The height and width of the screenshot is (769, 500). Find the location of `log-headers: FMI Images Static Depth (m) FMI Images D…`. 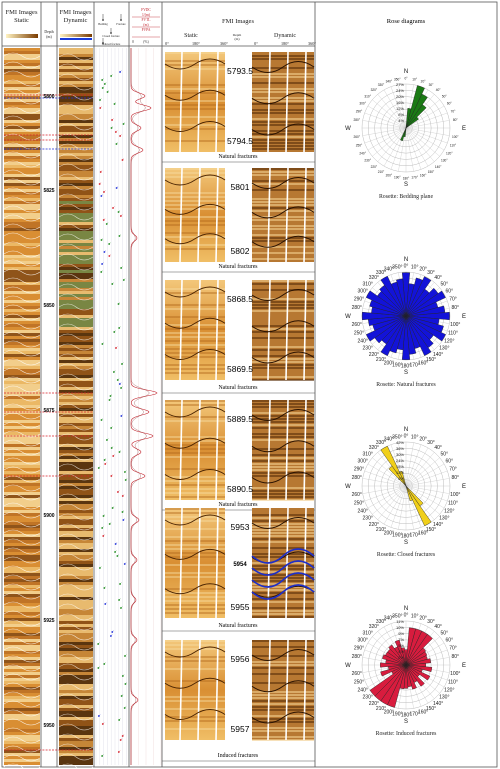

log-headers: FMI Images Static Depth (m) FMI Images D… is located at coordinates (83, 27).